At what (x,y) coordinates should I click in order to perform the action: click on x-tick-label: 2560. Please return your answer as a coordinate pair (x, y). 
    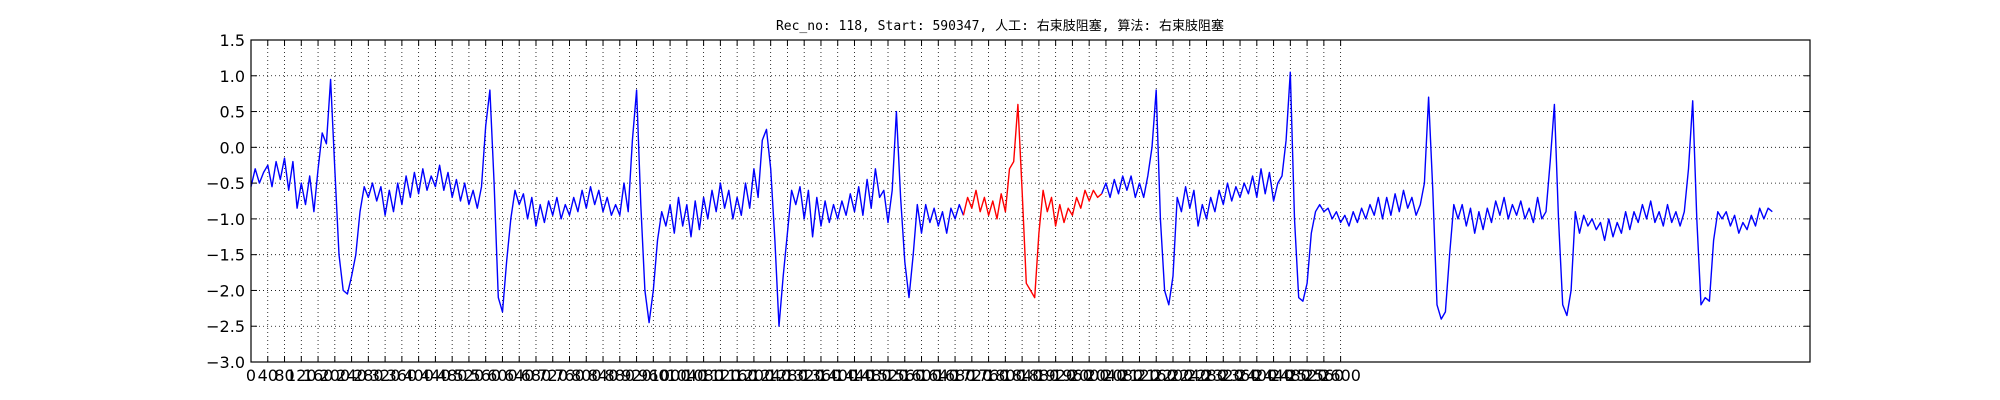
    Looking at the image, I should click on (1324, 375).